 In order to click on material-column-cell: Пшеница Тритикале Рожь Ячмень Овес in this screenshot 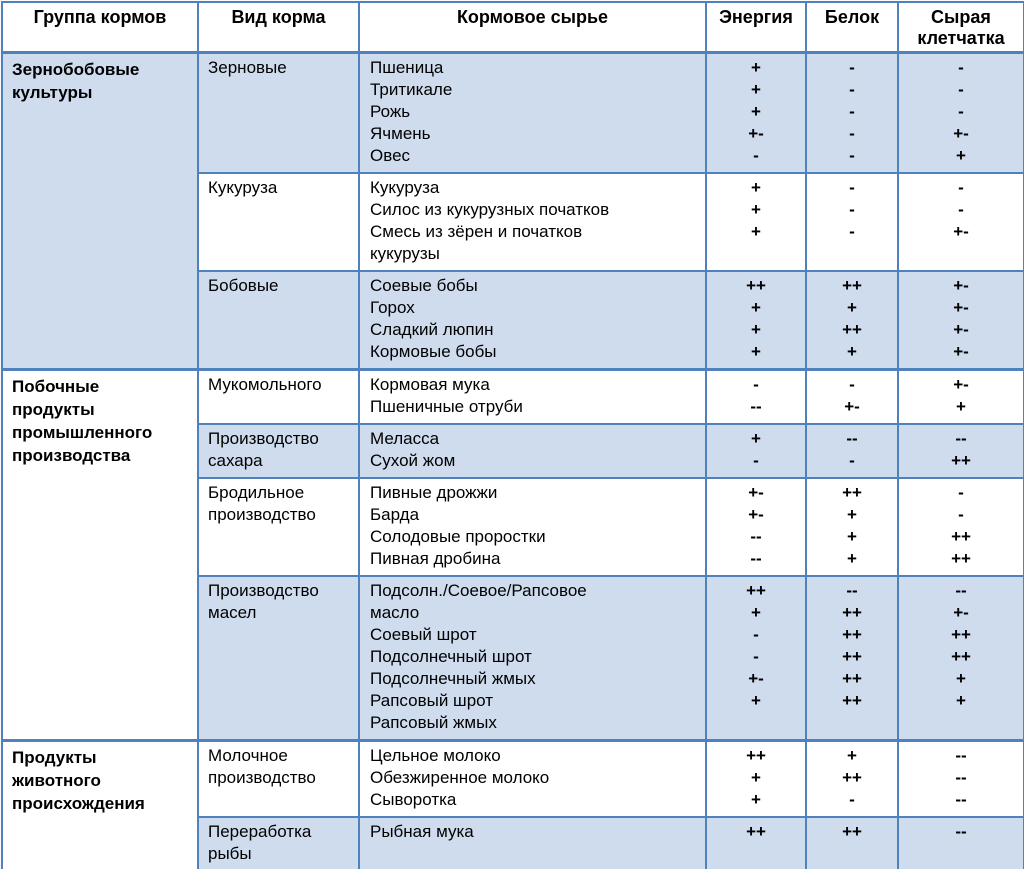, I will do `click(532, 112)`.